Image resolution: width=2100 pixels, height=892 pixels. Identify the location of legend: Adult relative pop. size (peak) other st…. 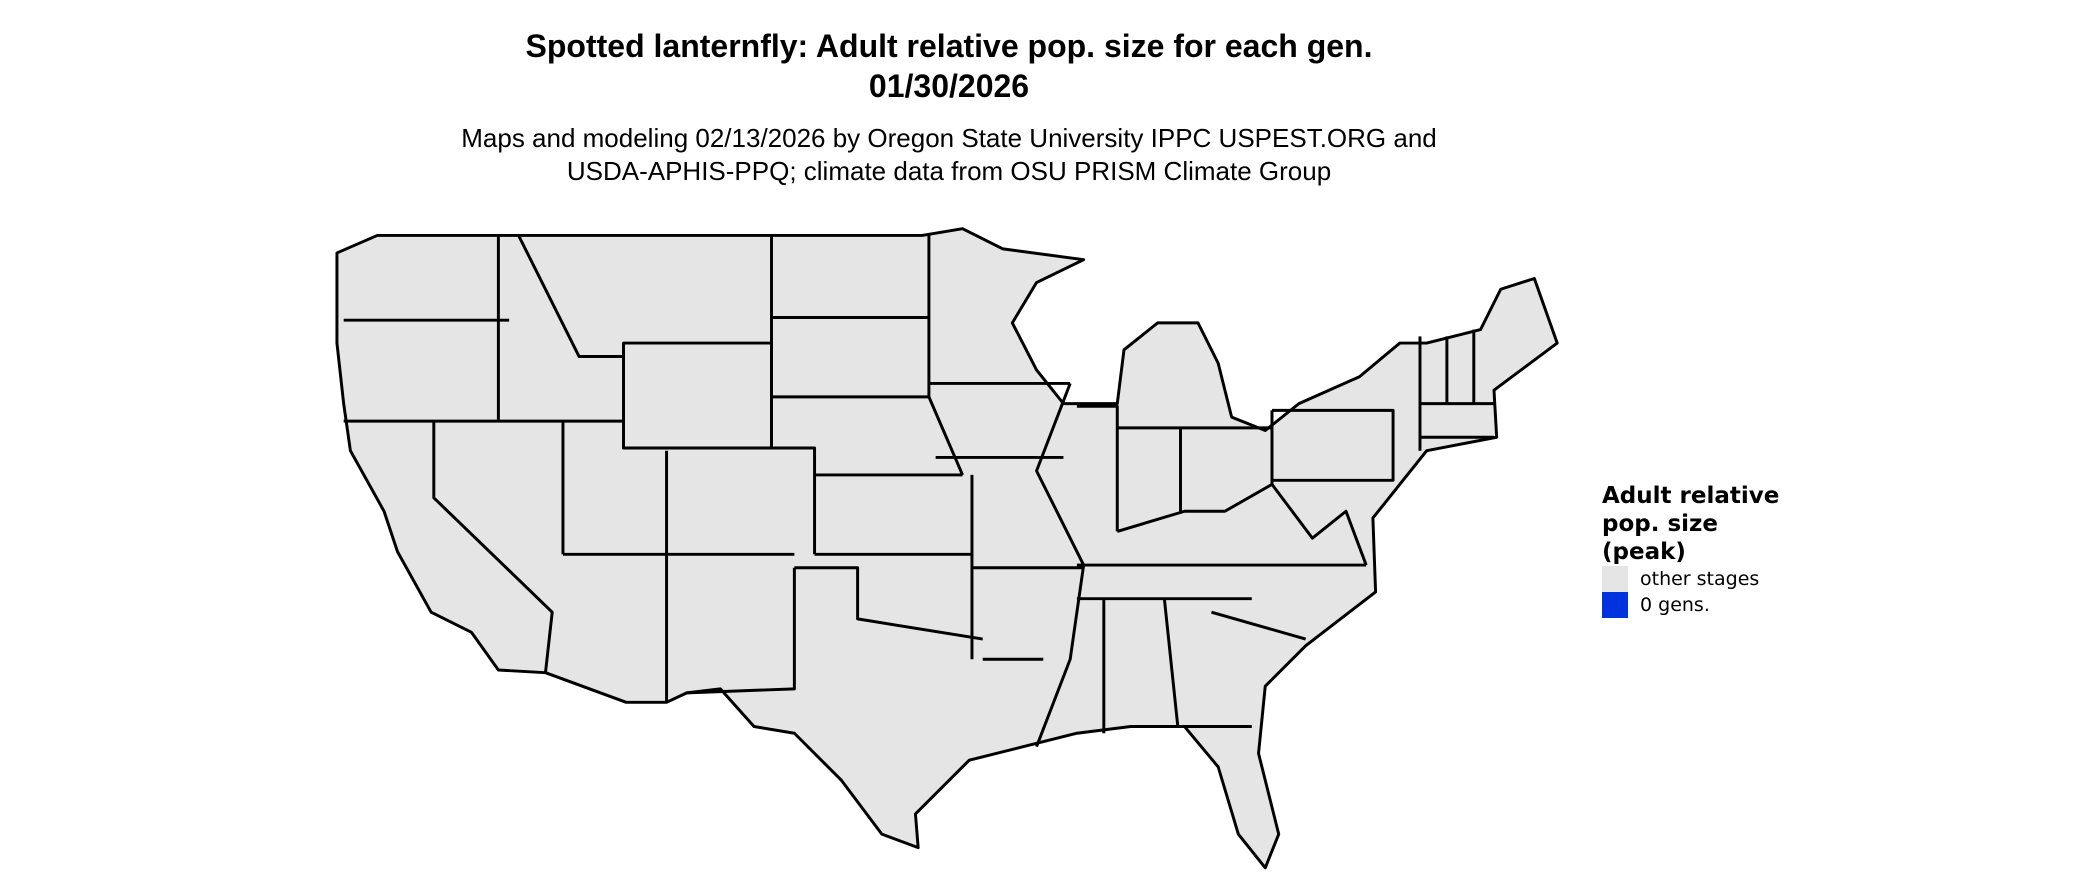
(1702, 550).